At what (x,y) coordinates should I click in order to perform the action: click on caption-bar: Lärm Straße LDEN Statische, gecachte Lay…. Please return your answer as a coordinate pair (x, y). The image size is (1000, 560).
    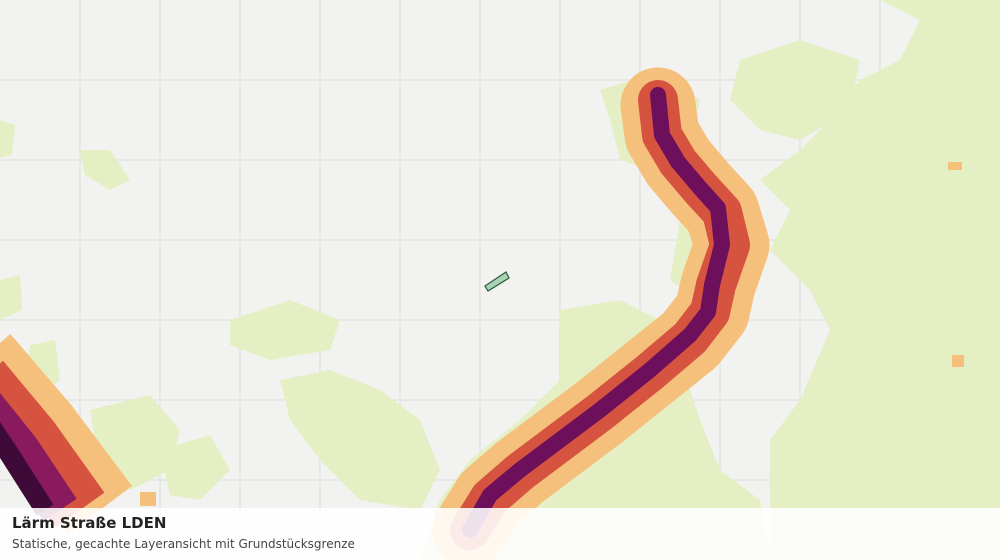
    Looking at the image, I should click on (500, 534).